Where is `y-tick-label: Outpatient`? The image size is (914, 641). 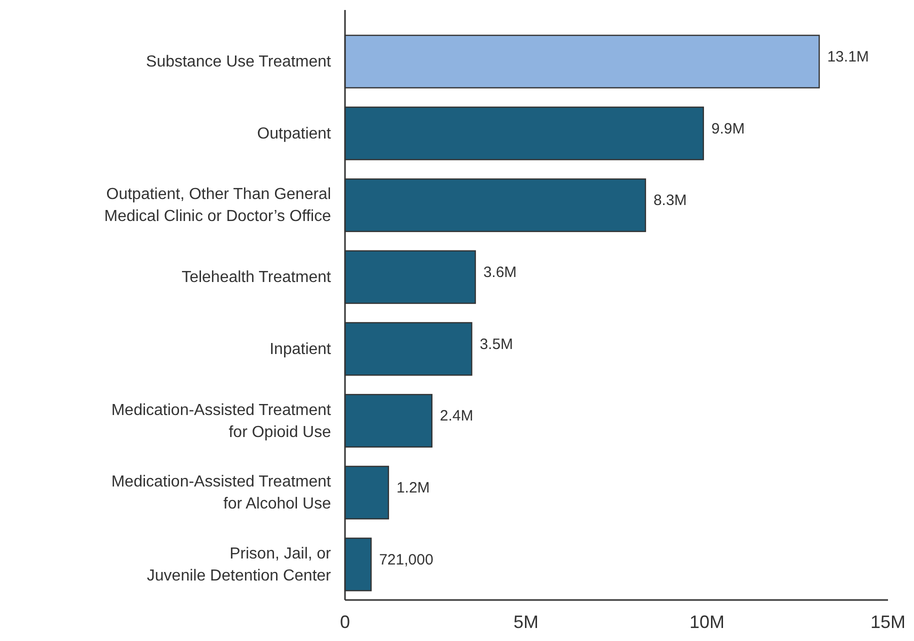
y-tick-label: Outpatient is located at coordinates (294, 133).